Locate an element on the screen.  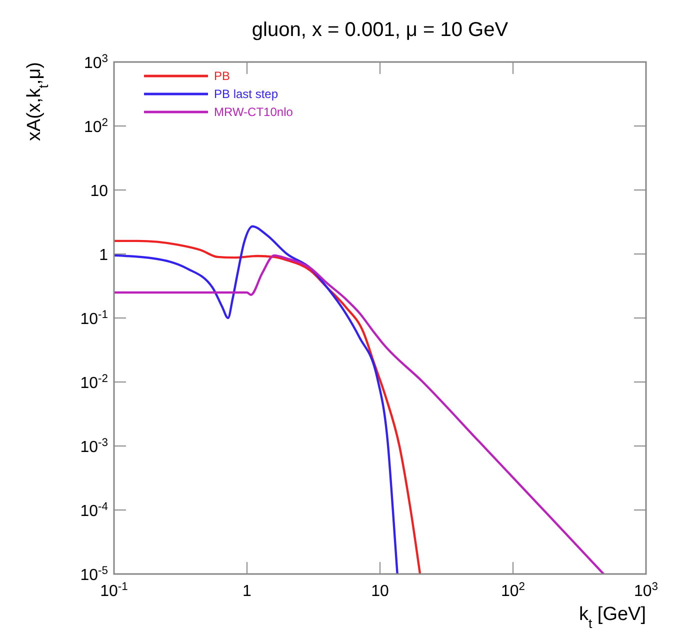
x-tick-label: 10$^{2}$ is located at coordinates (513, 590).